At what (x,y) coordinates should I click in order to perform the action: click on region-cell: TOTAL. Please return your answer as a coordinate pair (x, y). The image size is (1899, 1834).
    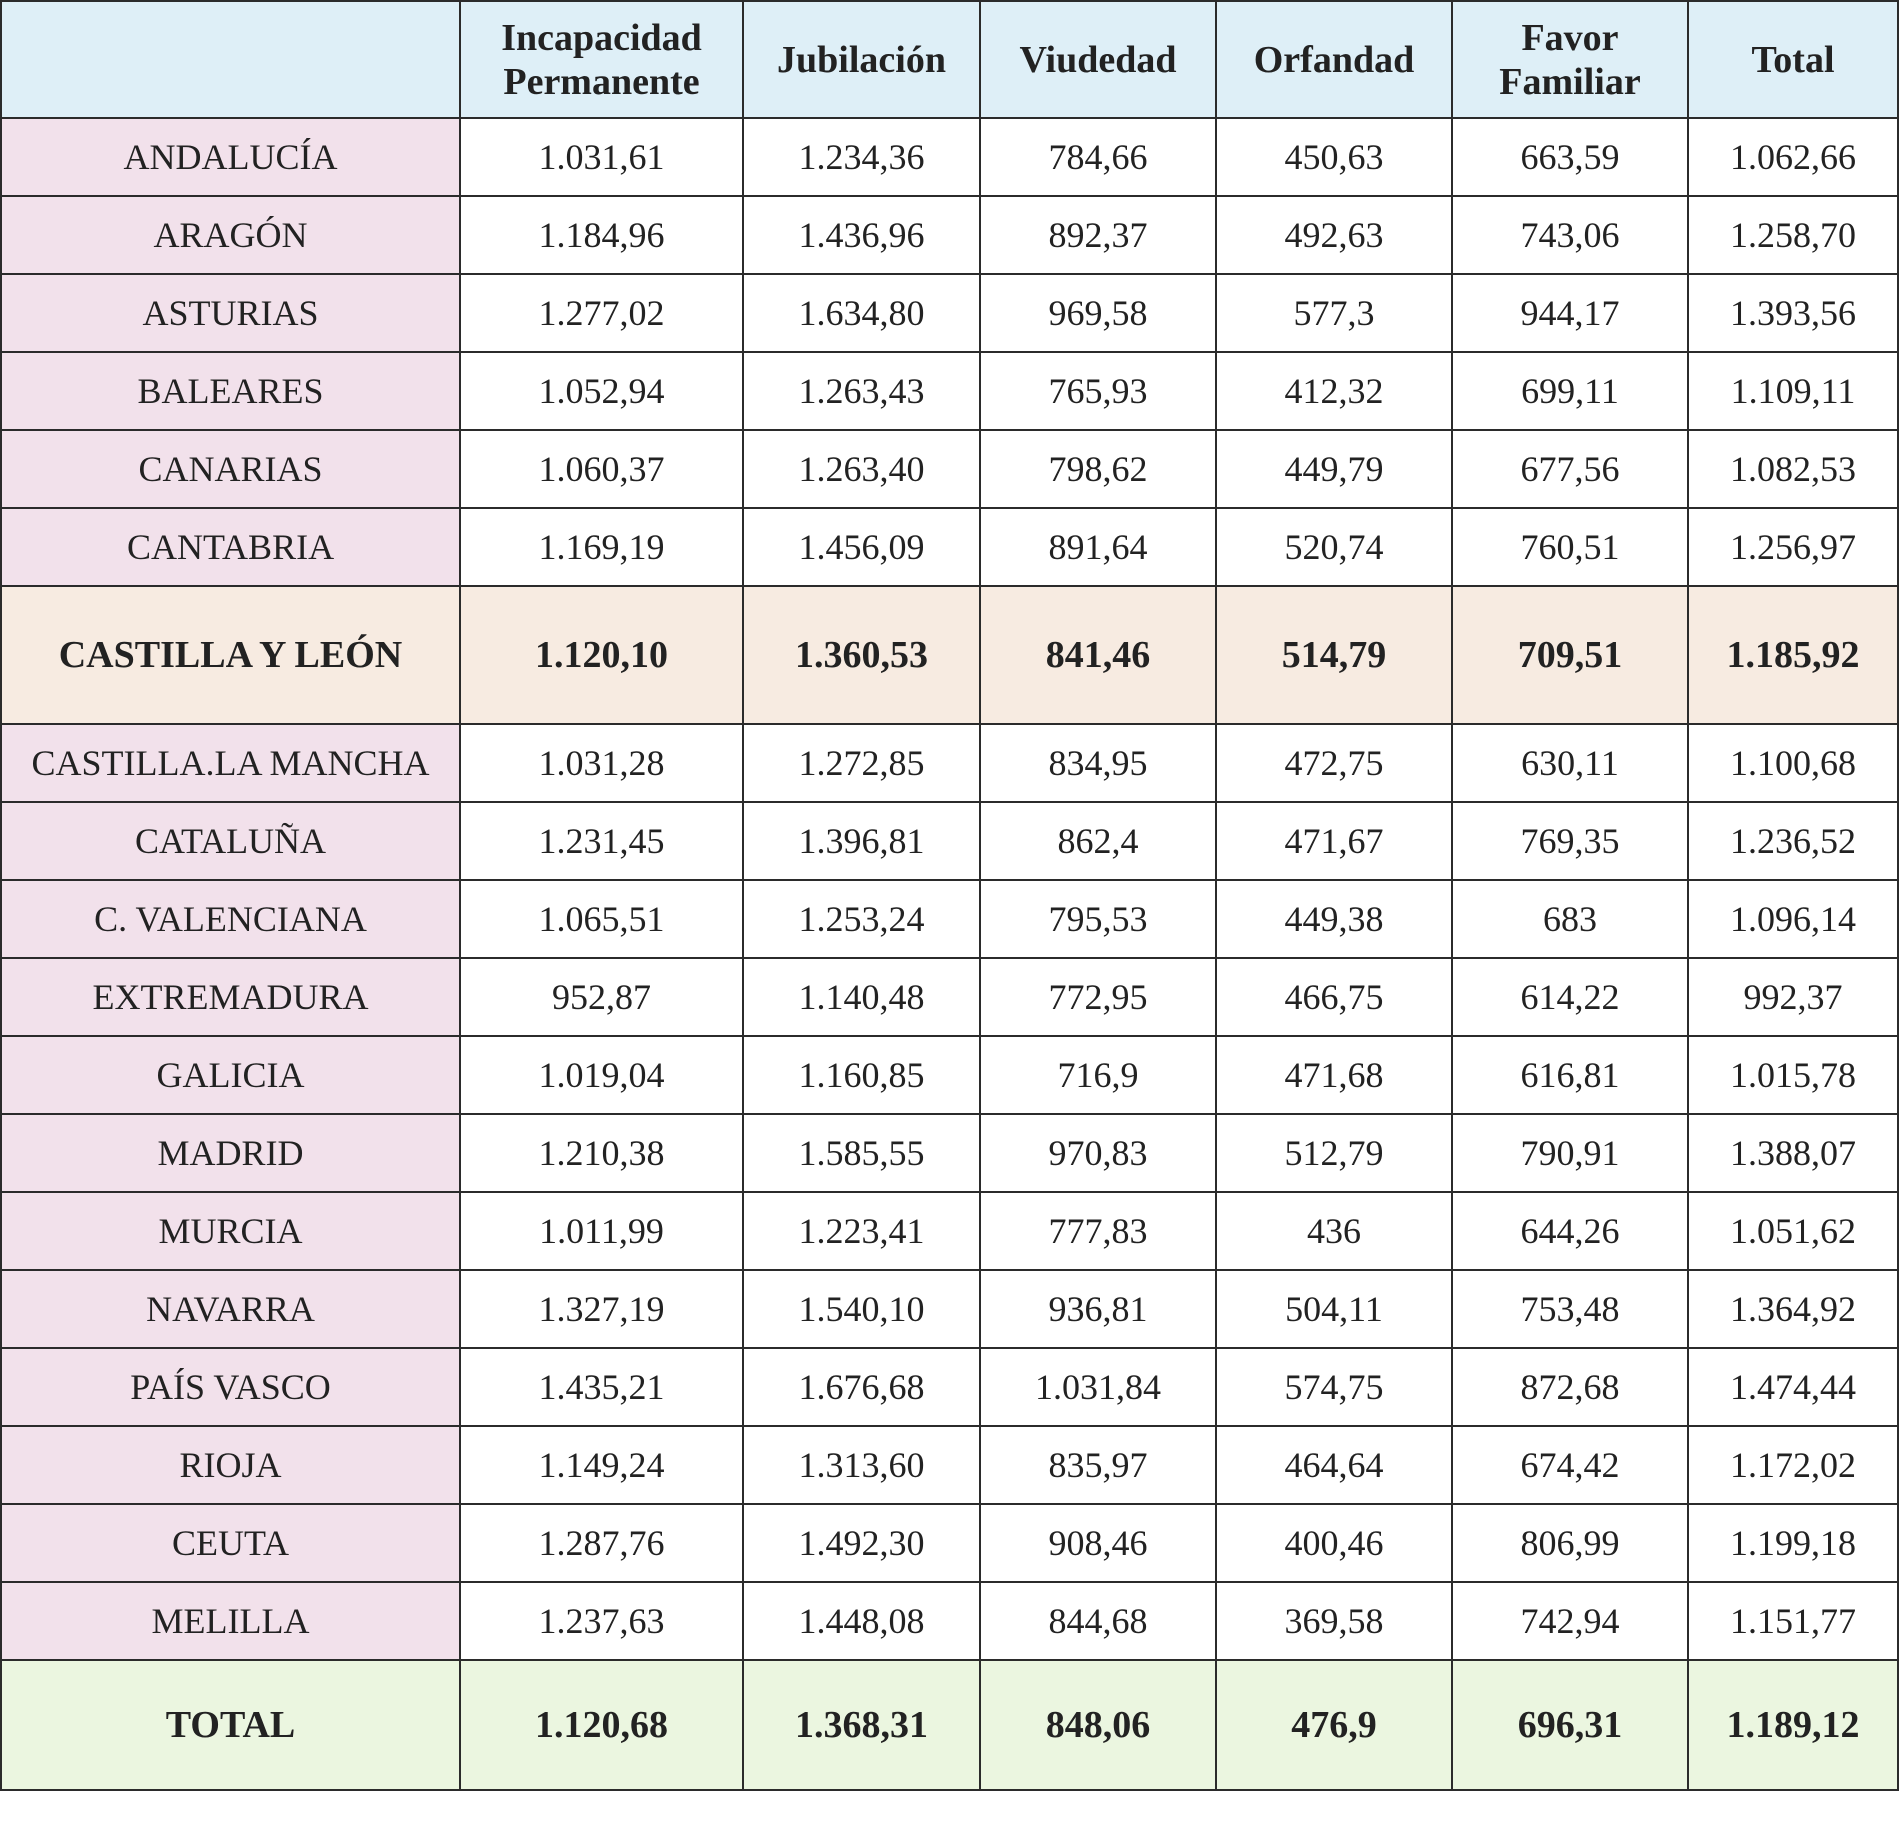
    Looking at the image, I should click on (230, 1725).